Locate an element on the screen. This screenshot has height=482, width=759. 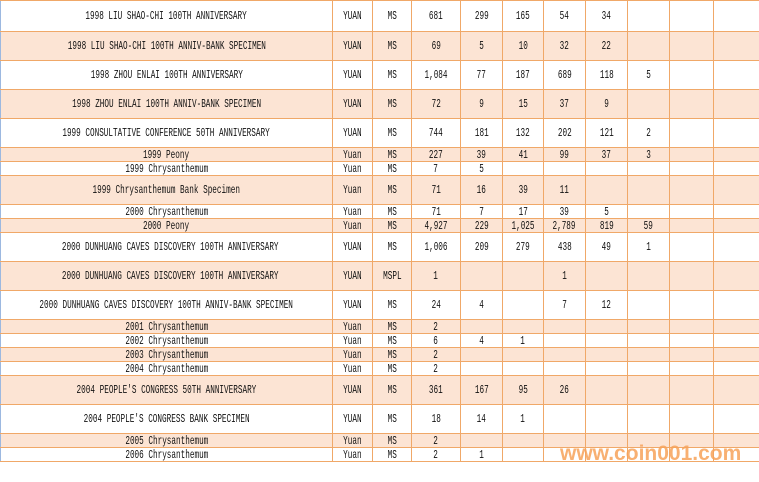
count-cell: 361 is located at coordinates (436, 390).